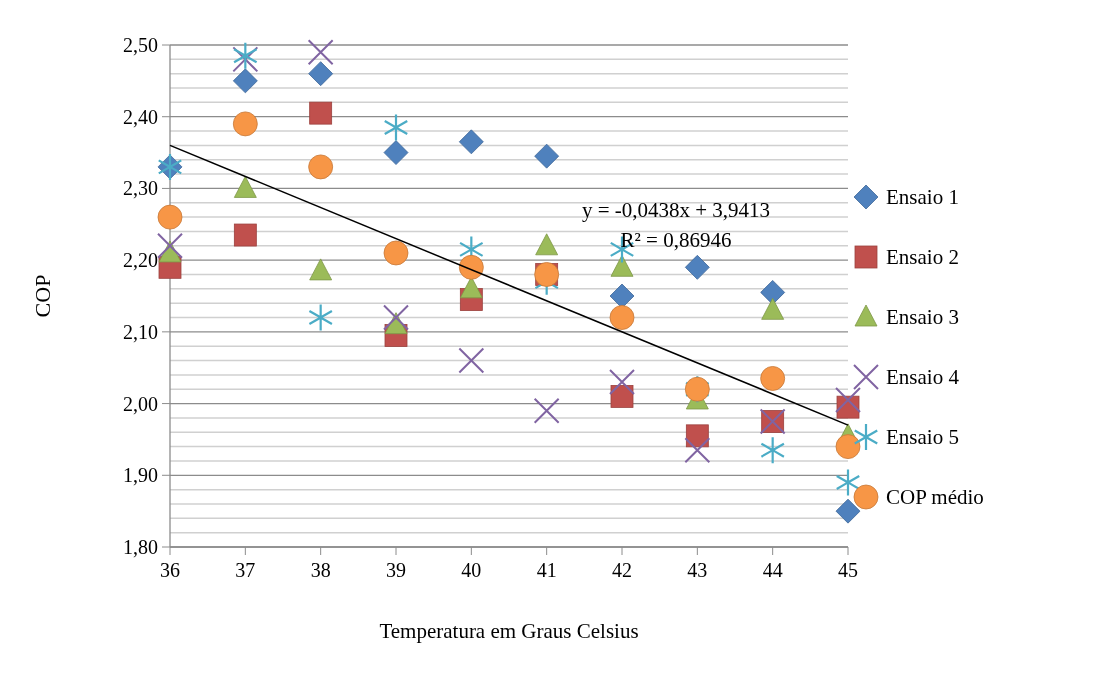 Image resolution: width=1103 pixels, height=679 pixels. Describe the element at coordinates (140, 547) in the screenshot. I see `y-tick-label: 1,80` at that location.